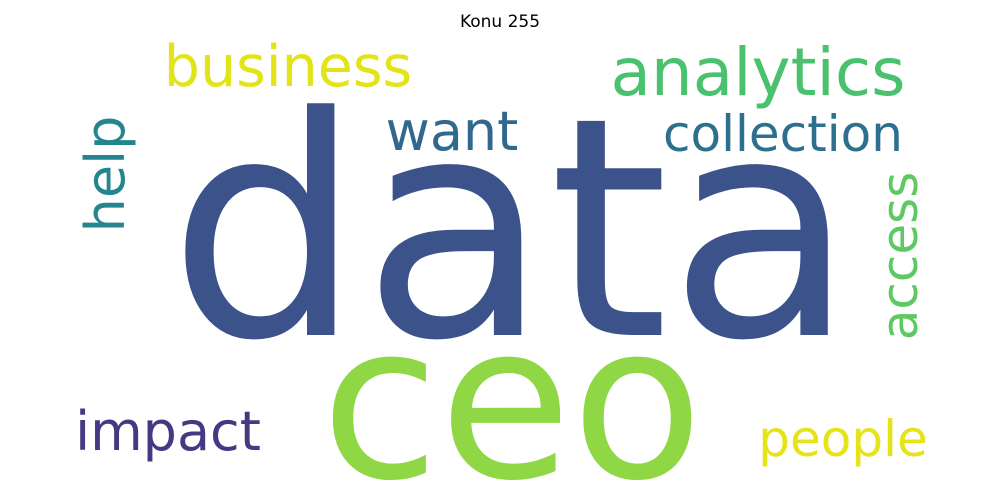 This screenshot has width=1000, height=500. I want to click on word-access: access, so click(900, 256).